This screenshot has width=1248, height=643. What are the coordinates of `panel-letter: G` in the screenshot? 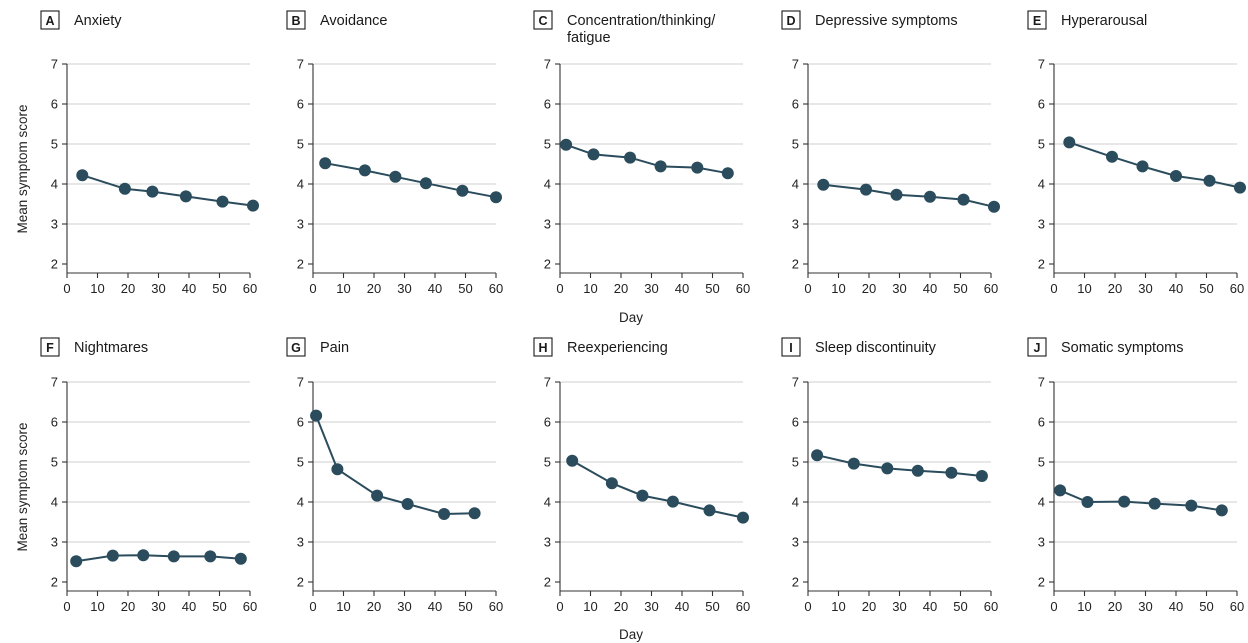 It's located at (296, 348).